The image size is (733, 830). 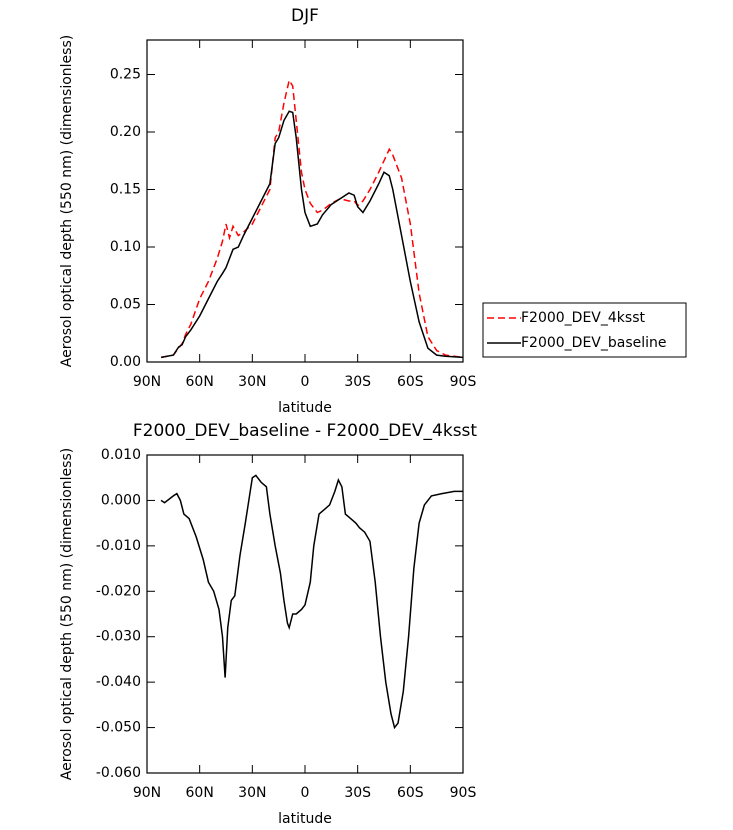 What do you see at coordinates (118, 591) in the screenshot?
I see `y-tick-label: -0.020` at bounding box center [118, 591].